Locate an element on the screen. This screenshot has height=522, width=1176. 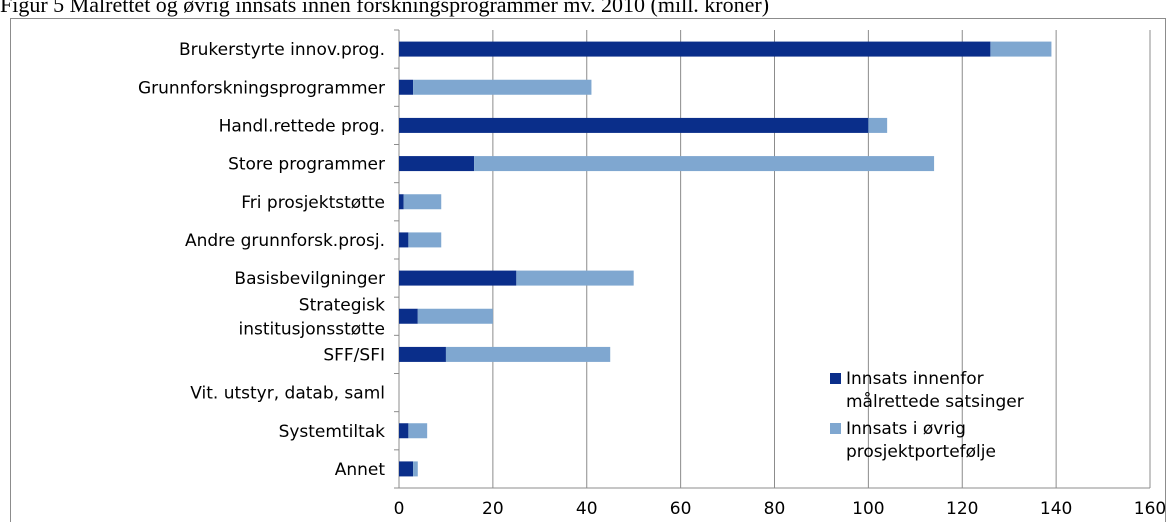
legend-label-targeted: Innsats innenfor målrettede satsinger is located at coordinates (935, 390).